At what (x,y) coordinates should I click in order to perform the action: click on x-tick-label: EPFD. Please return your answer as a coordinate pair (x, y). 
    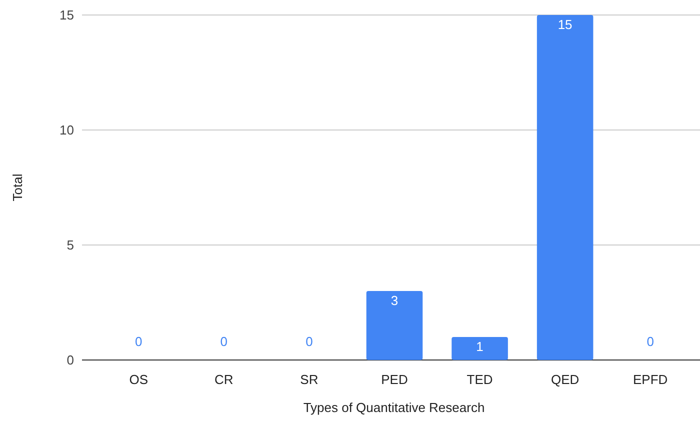
    Looking at the image, I should click on (650, 379).